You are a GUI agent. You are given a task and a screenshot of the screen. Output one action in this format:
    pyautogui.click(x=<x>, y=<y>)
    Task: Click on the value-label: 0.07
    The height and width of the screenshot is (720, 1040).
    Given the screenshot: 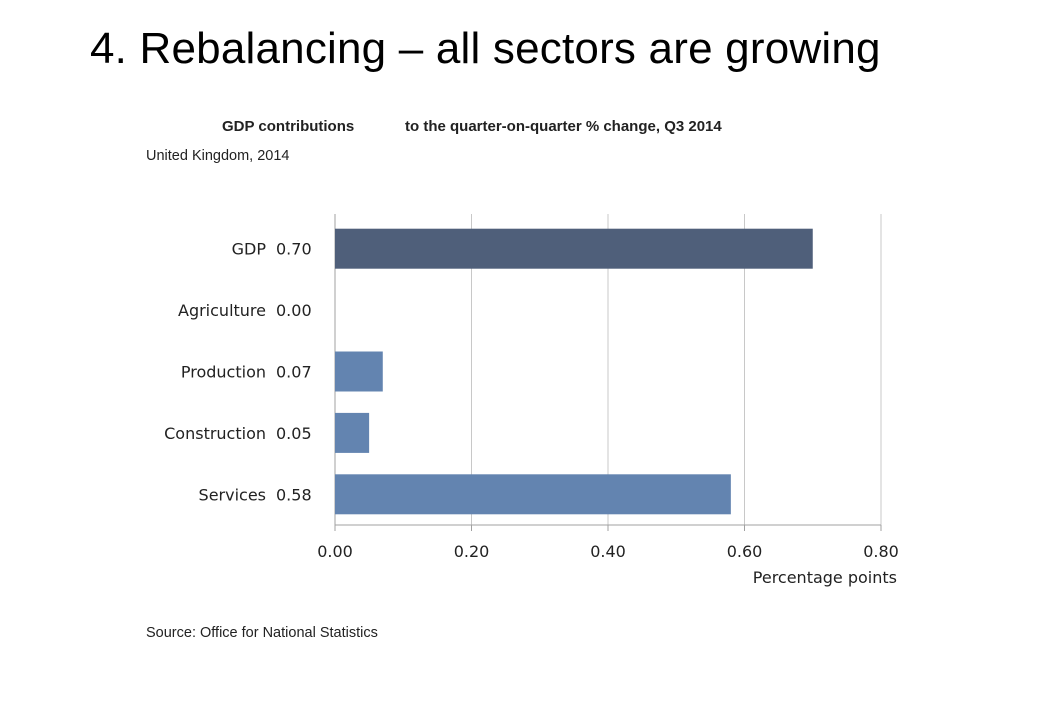 What is the action you would take?
    pyautogui.click(x=294, y=372)
    